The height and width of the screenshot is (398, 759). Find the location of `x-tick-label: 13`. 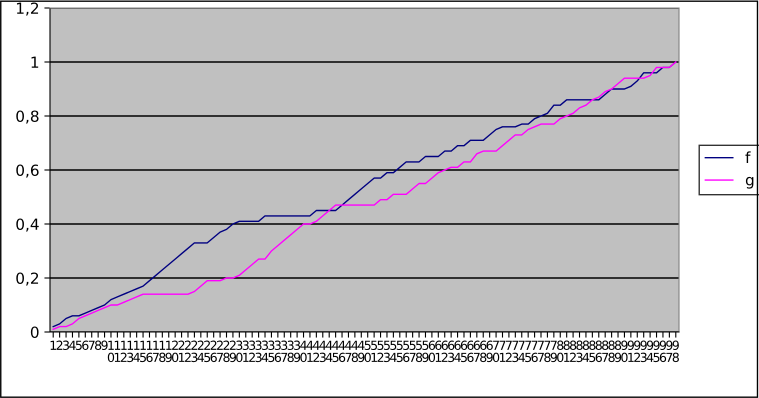

x-tick-label: 13 is located at coordinates (130, 351).